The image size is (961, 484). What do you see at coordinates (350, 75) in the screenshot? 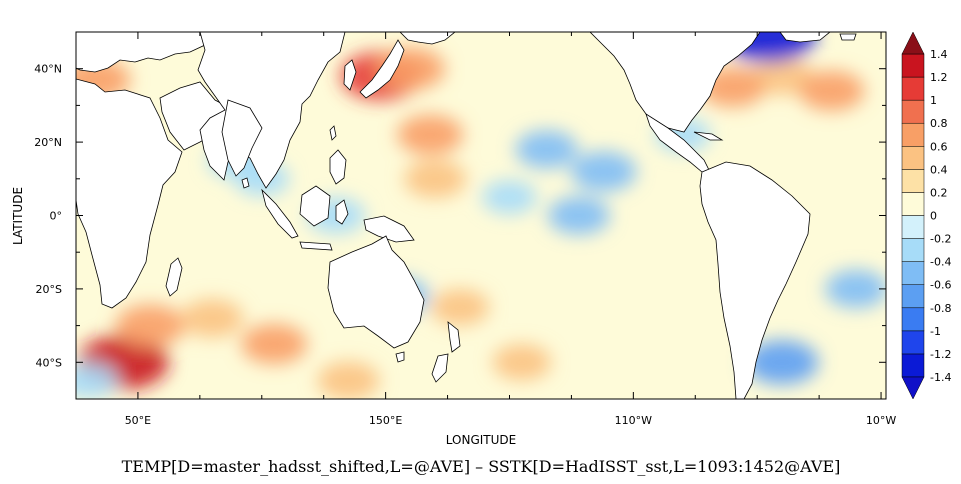
I see `land-korea` at bounding box center [350, 75].